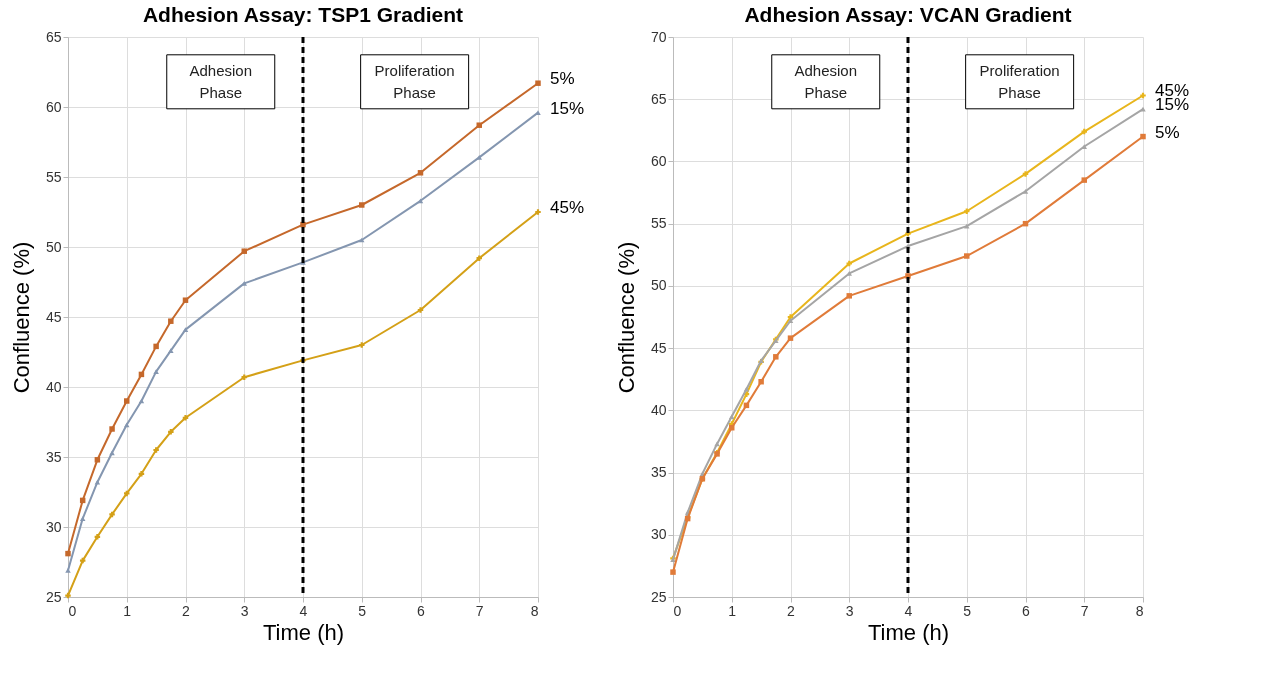  I want to click on series-label: 45%, so click(567, 207).